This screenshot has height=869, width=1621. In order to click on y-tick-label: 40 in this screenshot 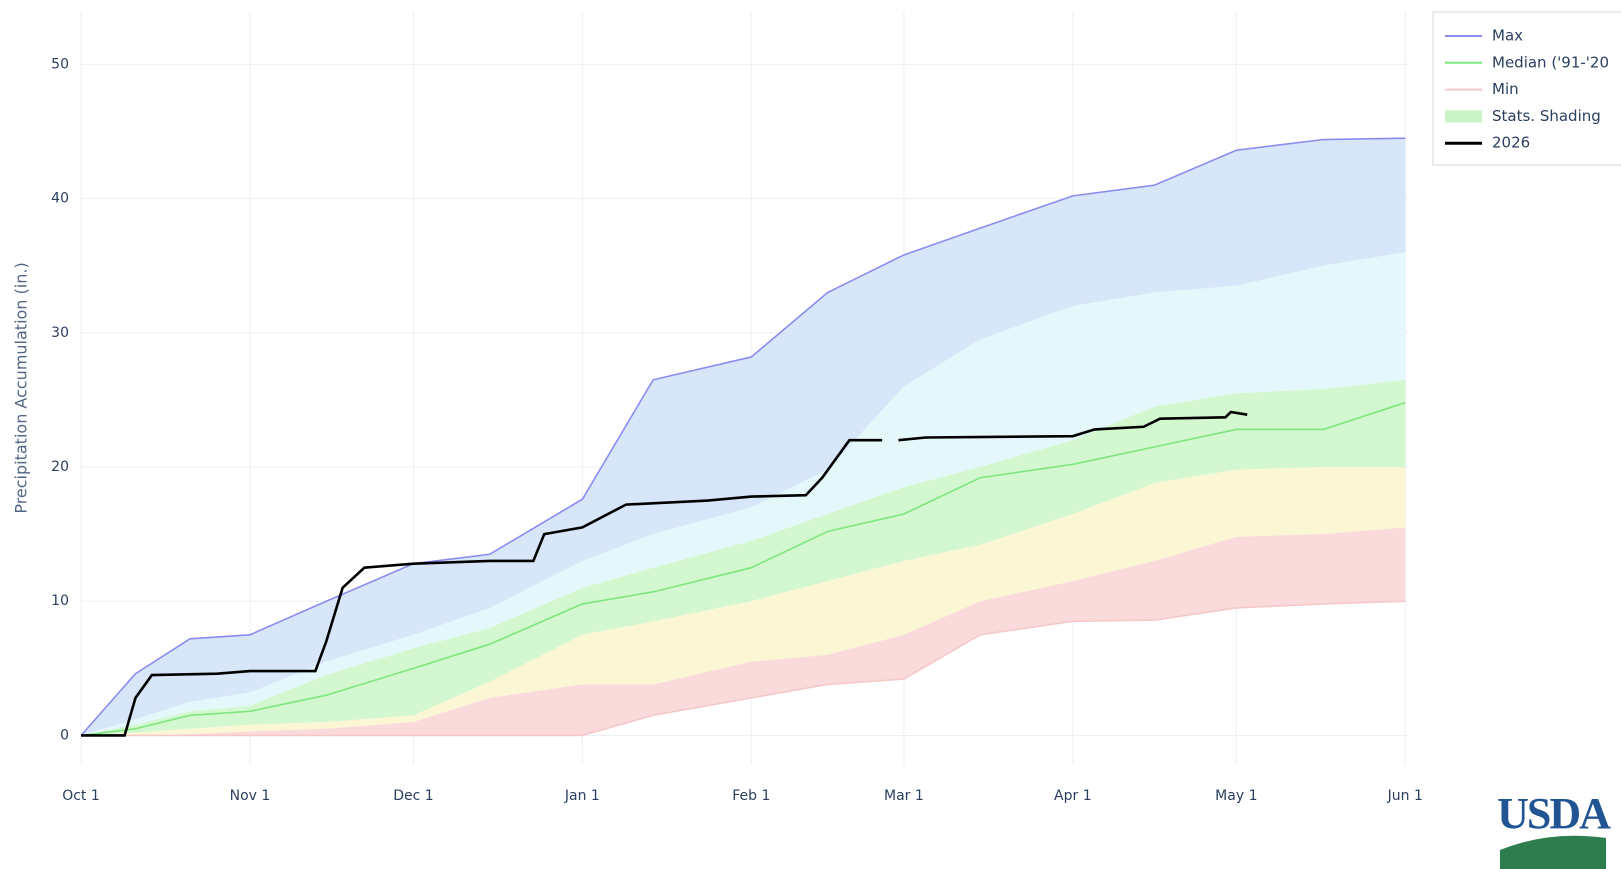, I will do `click(60, 199)`.